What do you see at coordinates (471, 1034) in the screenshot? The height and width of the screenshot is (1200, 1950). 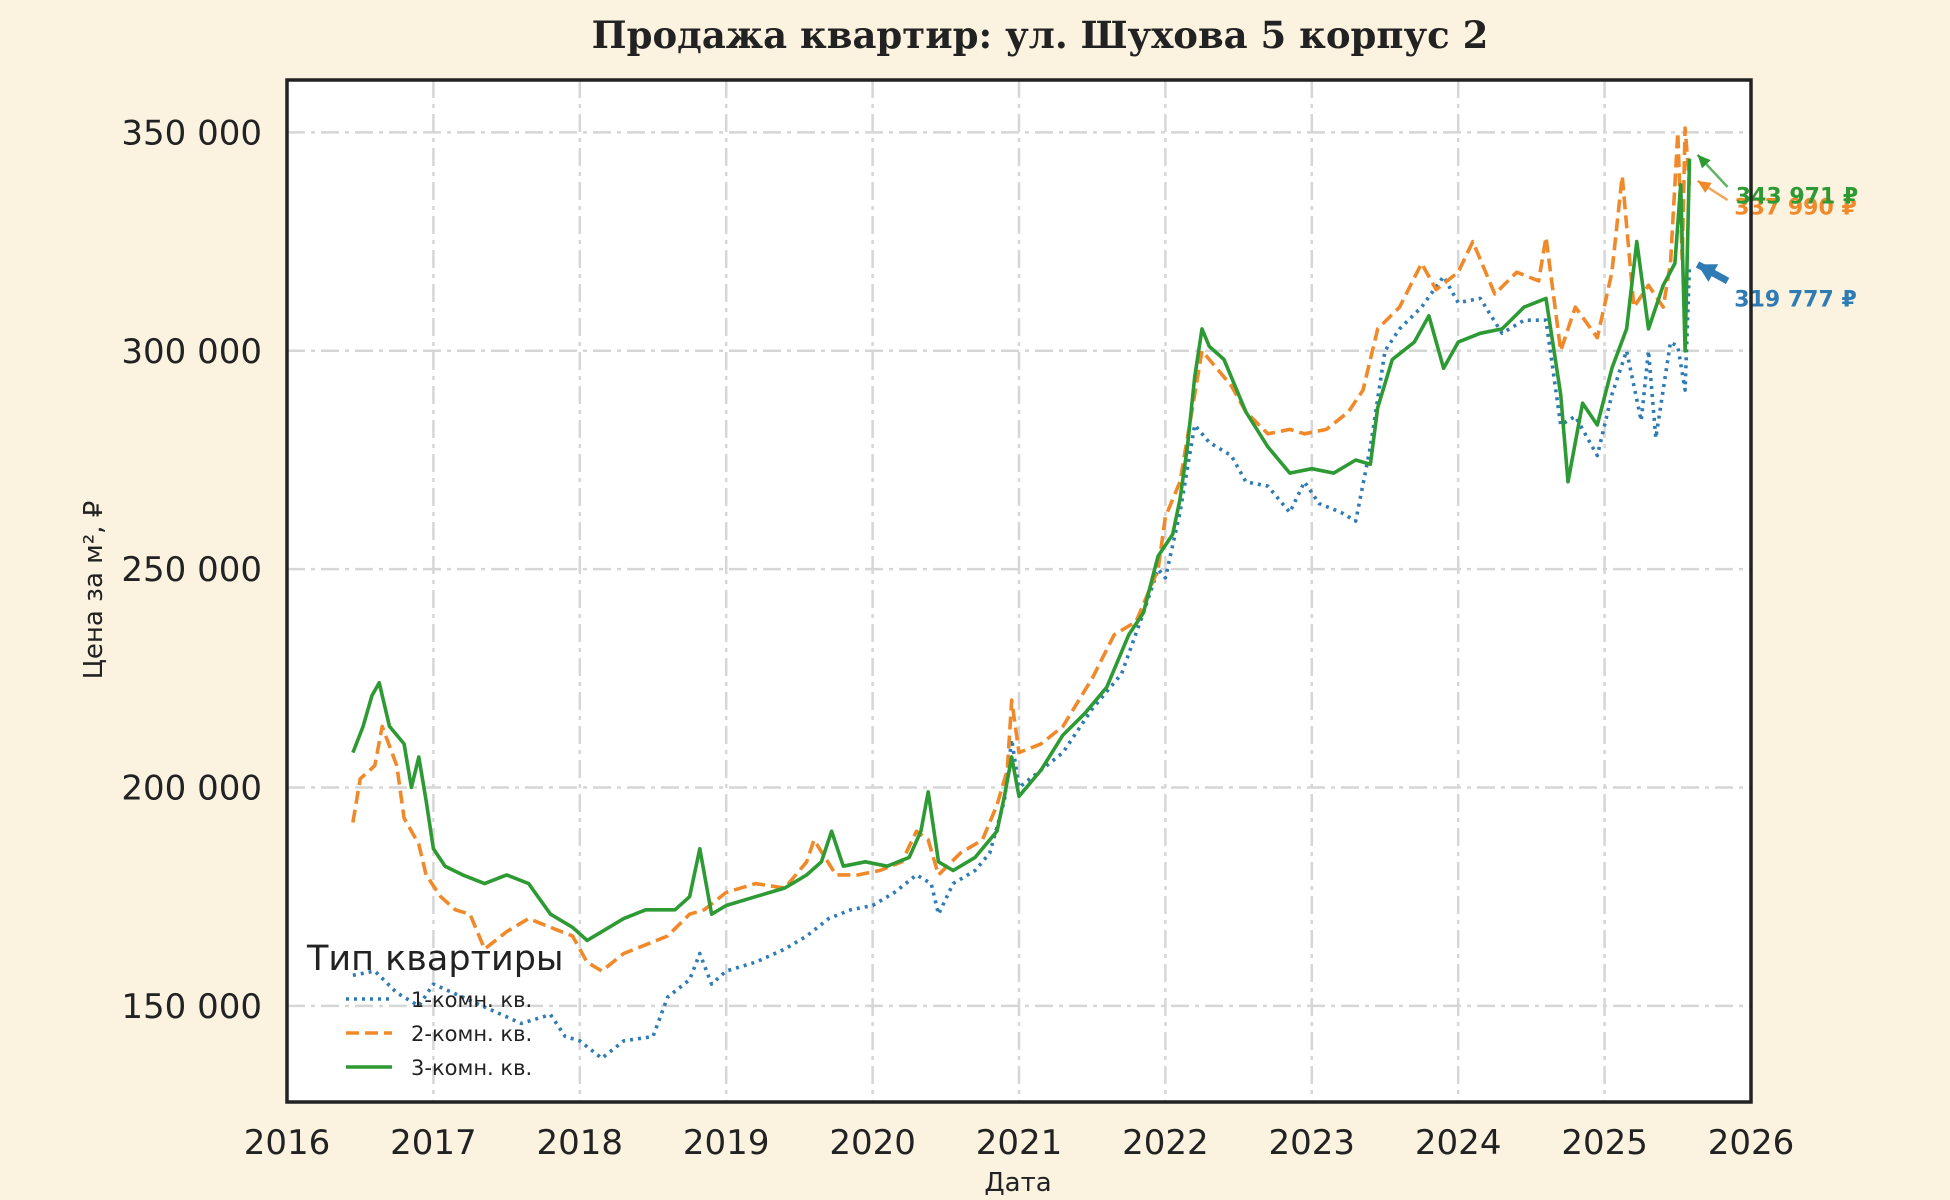 I see `legend-item: 2-комн. кв.` at bounding box center [471, 1034].